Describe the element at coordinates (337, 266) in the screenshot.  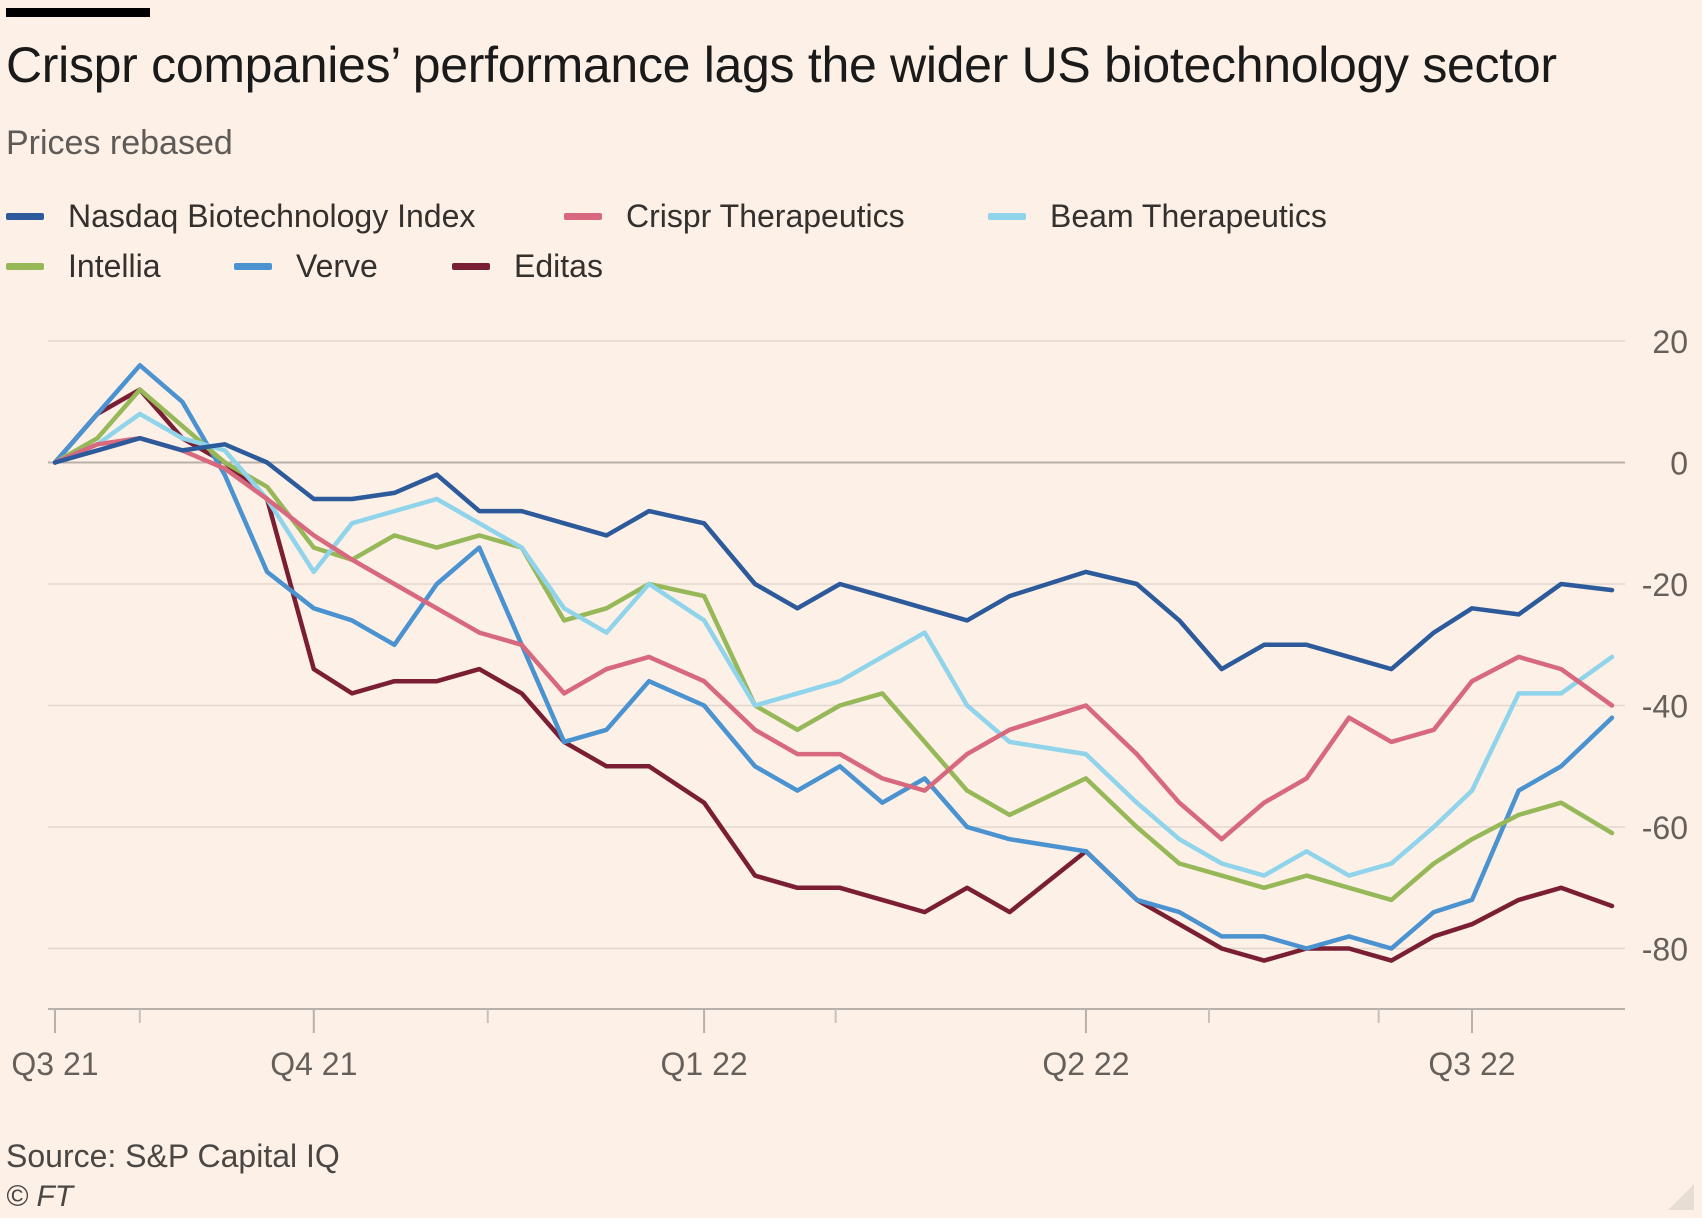
I see `legend-label: Verve` at that location.